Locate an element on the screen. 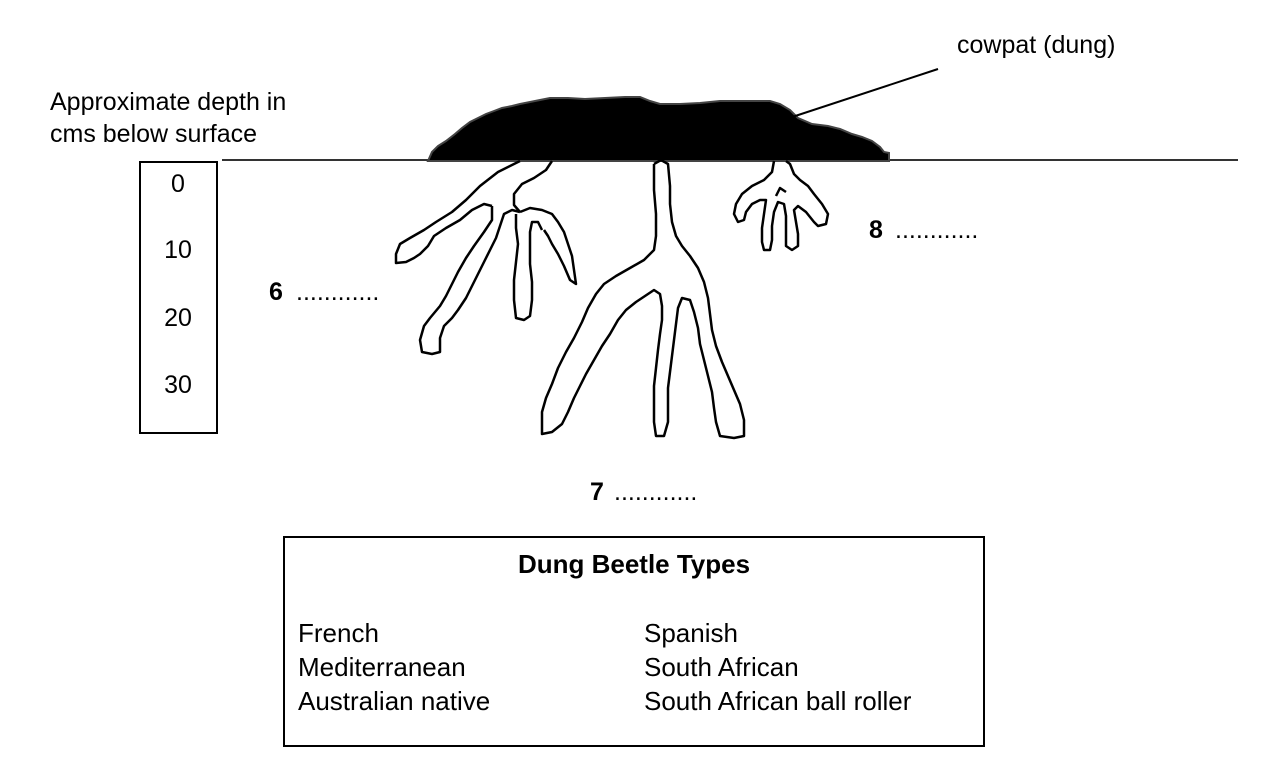 This screenshot has width=1284, height=780. legend-item: Mediterranean is located at coordinates (382, 667).